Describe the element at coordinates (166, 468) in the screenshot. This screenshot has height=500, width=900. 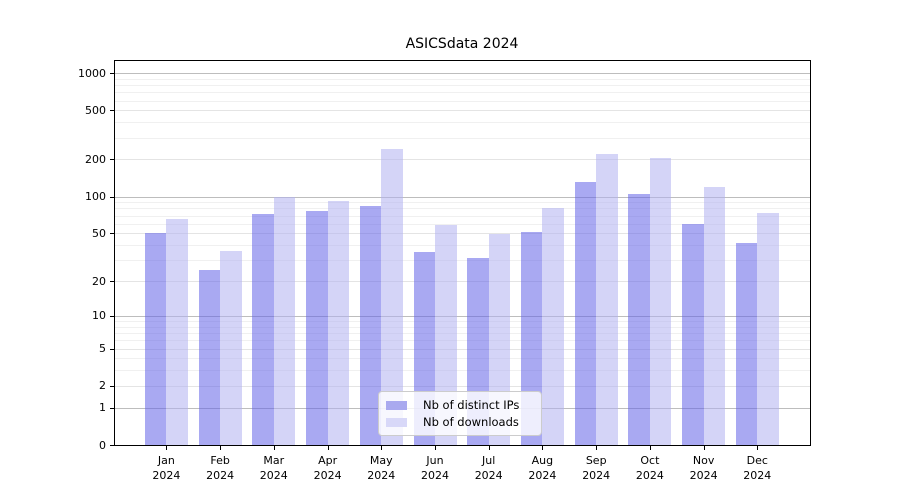
I see `x-tick-label: Jan 2024` at that location.